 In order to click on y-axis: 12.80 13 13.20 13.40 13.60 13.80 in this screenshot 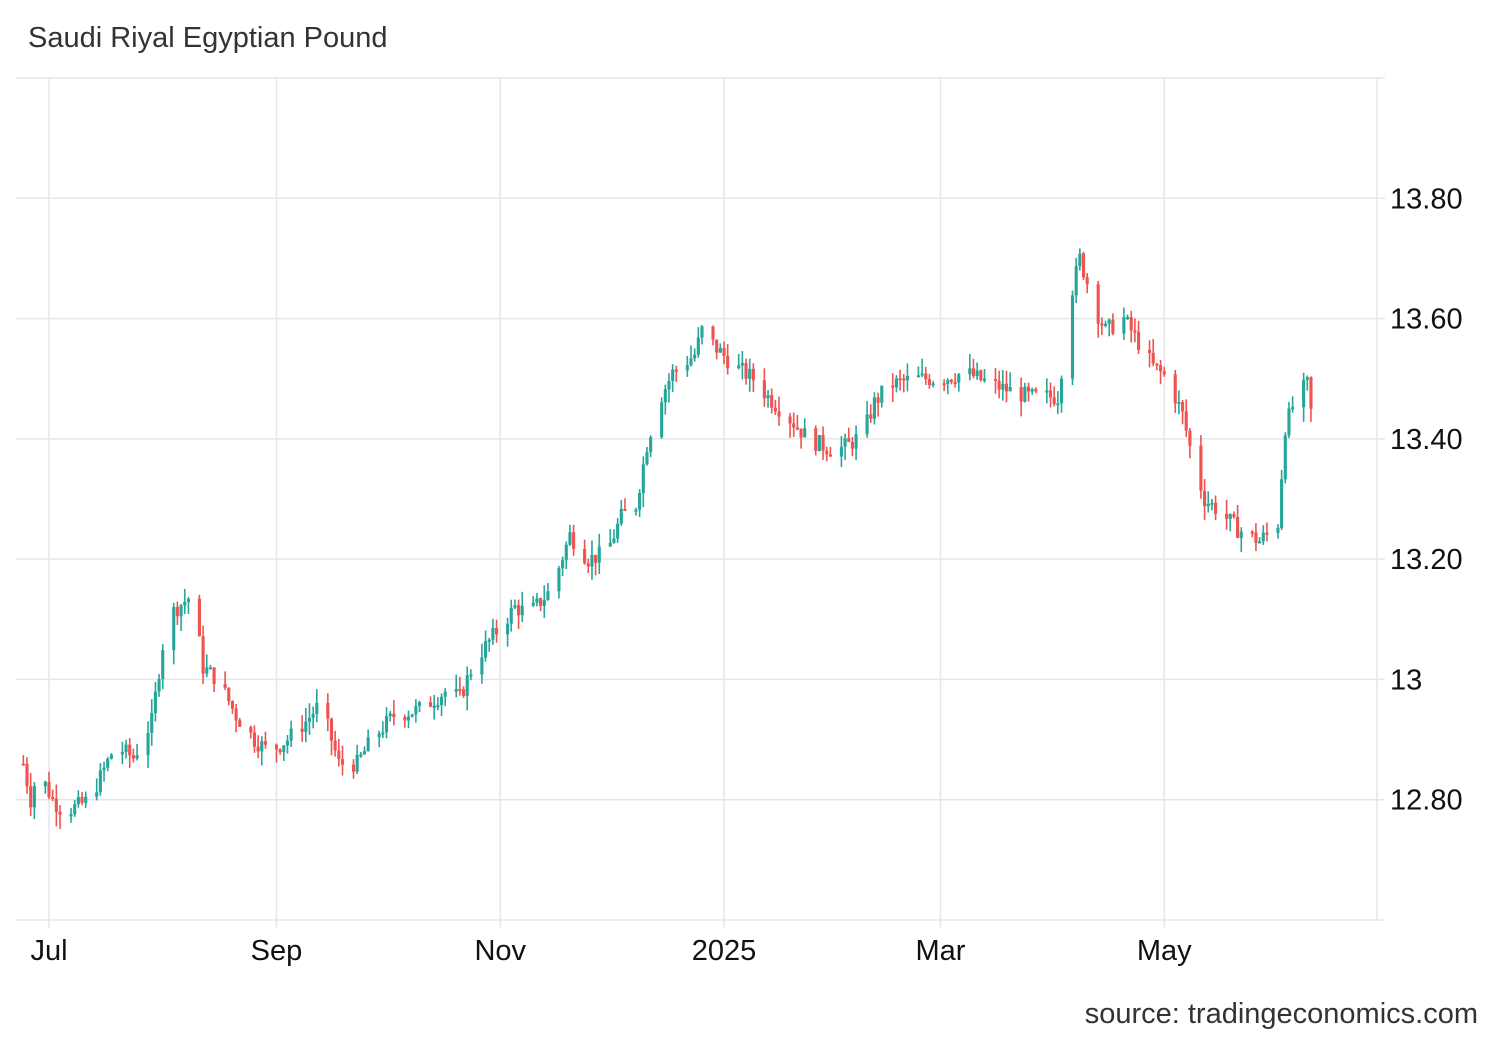, I will do `click(1426, 499)`.